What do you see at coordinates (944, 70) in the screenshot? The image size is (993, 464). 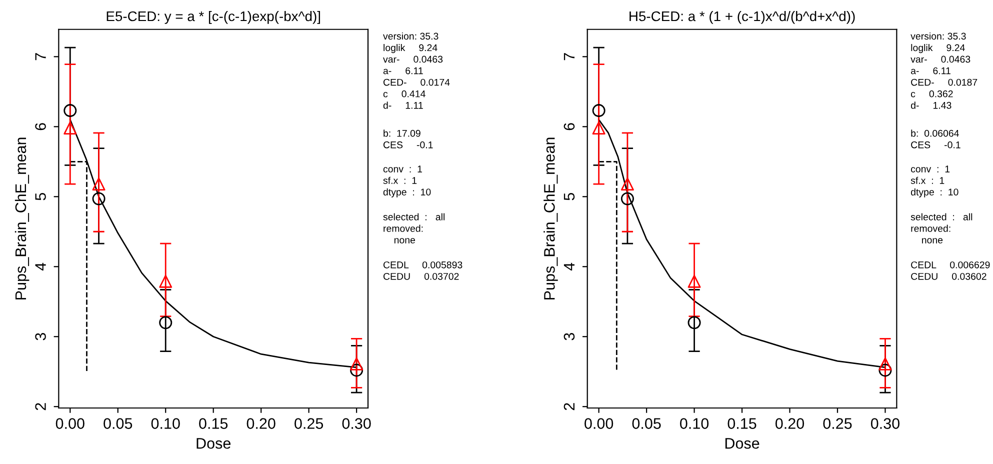 I see `text: version: 35.3 loglik 9.24 var- 0.0463 a- 6.11 CED- 0.0187 c 0.362 d- 1.43` at bounding box center [944, 70].